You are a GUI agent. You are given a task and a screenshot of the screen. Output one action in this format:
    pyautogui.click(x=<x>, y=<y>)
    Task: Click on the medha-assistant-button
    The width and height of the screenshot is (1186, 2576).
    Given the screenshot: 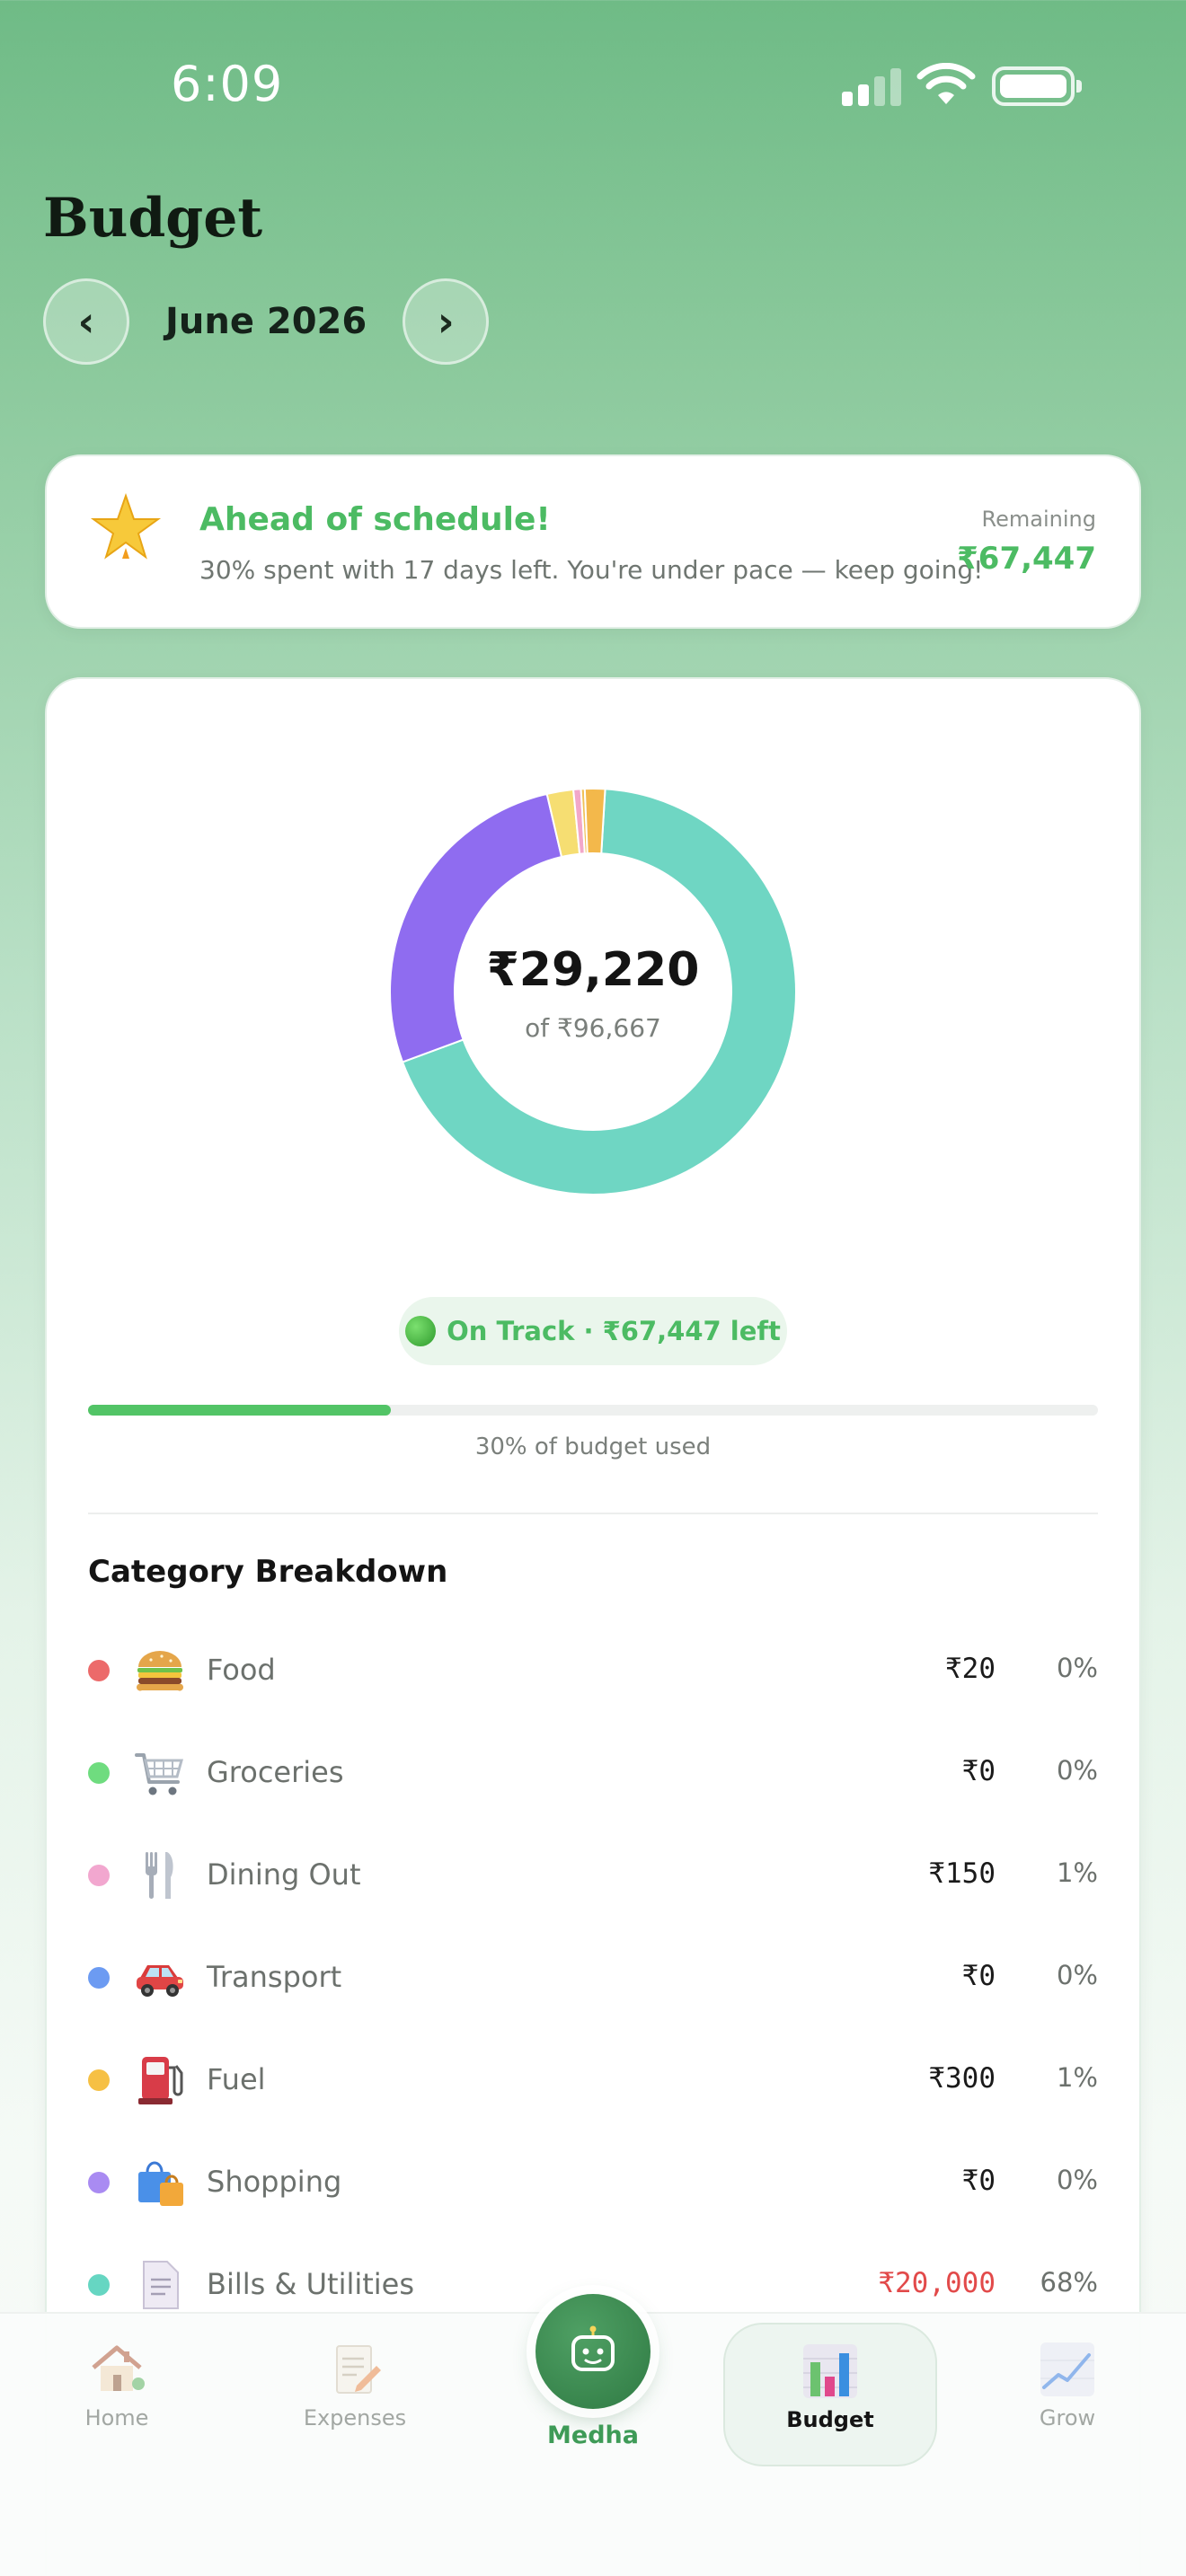 What is the action you would take?
    pyautogui.click(x=593, y=2351)
    